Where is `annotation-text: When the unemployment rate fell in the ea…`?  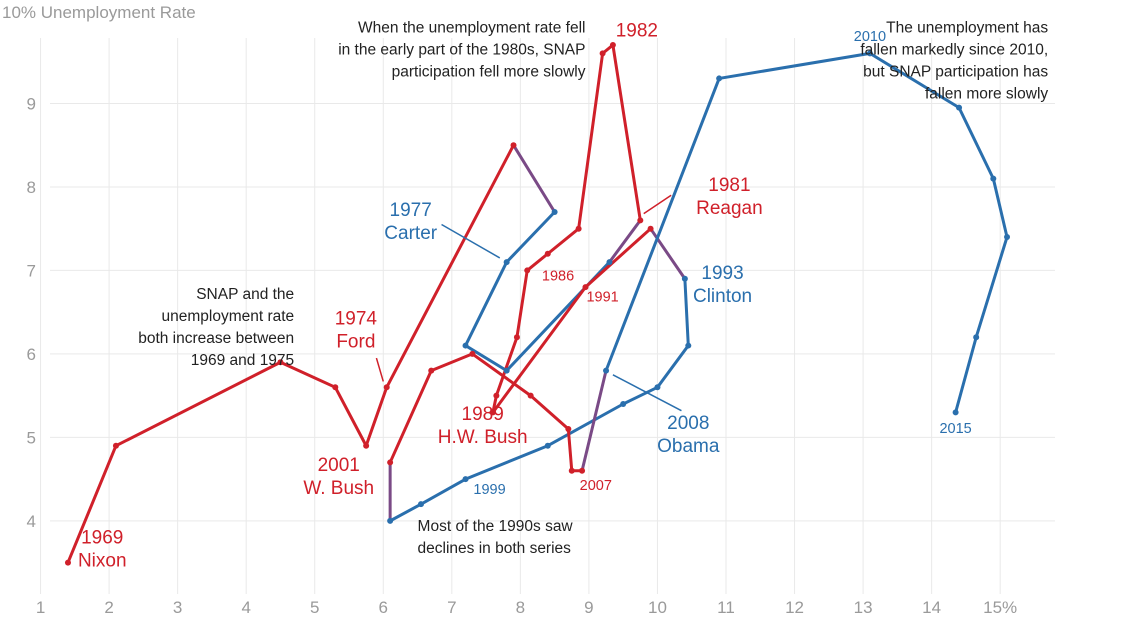
annotation-text: When the unemployment rate fell in the ea… is located at coordinates (462, 50).